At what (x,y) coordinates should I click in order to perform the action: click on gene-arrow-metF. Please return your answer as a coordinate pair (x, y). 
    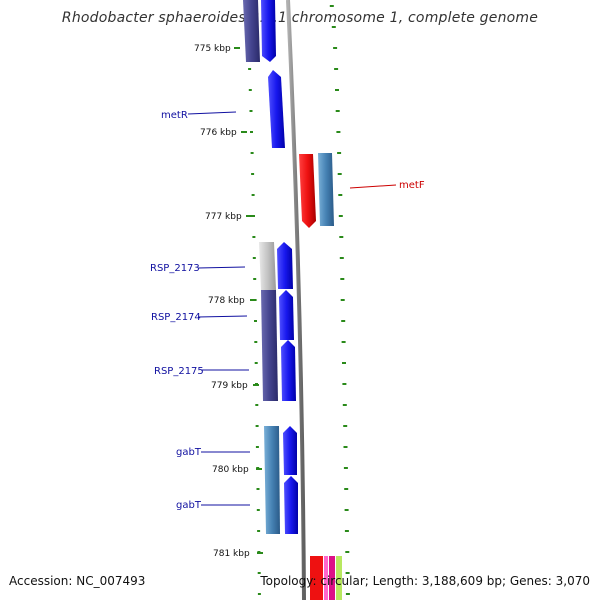
    Looking at the image, I should click on (307, 191).